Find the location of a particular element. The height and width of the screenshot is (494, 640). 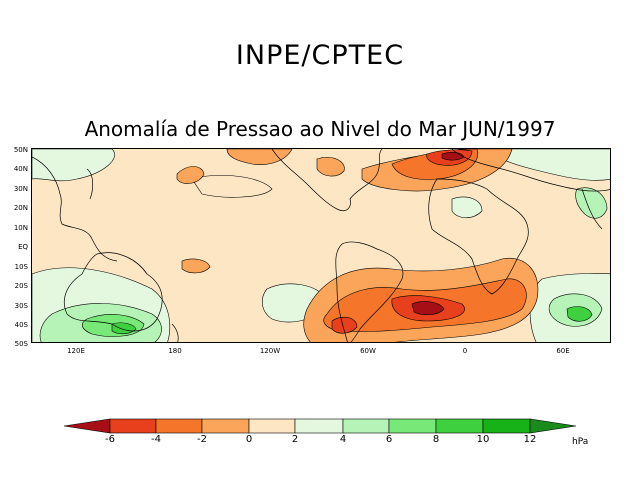

lon-label: 60W is located at coordinates (368, 351).